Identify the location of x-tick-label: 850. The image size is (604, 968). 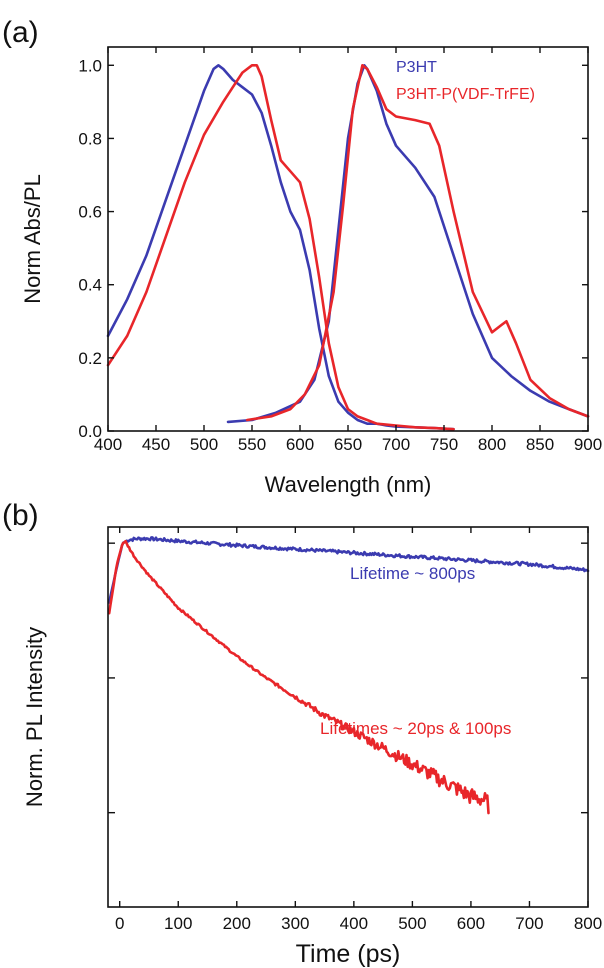
(540, 444).